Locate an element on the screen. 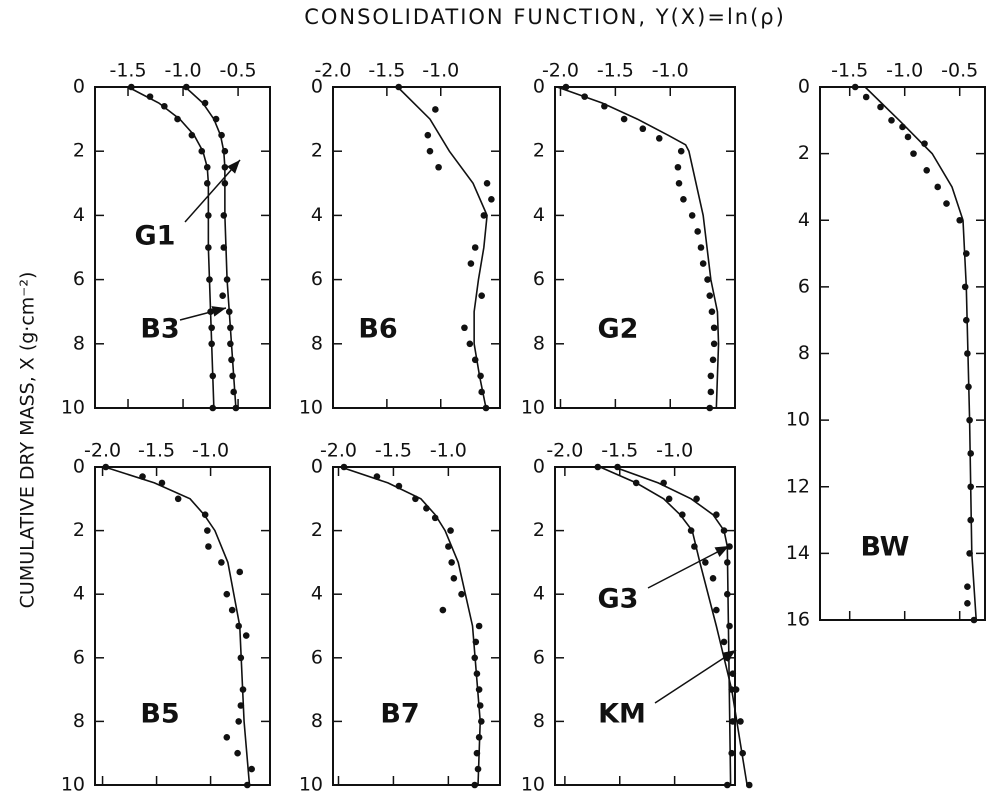 This screenshot has width=1006, height=795. y-tick-label: 16 is located at coordinates (798, 620).